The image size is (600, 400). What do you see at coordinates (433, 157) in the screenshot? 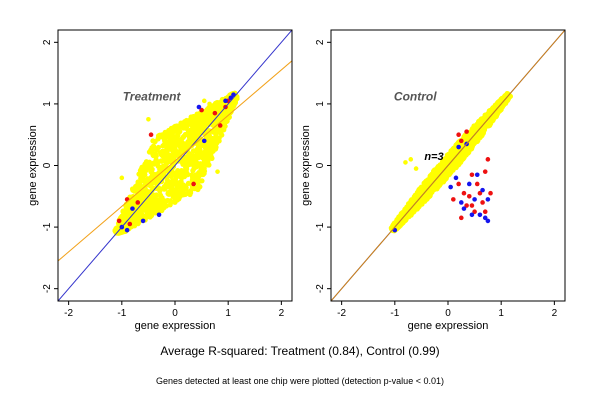
I see `sample-size-annotation: n=3` at bounding box center [433, 157].